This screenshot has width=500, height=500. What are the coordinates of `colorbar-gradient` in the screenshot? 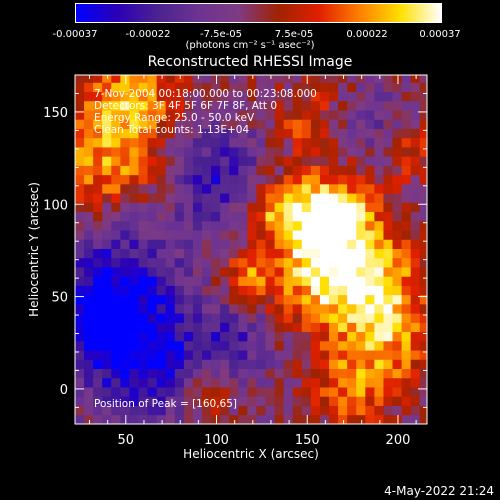 It's located at (258, 13).